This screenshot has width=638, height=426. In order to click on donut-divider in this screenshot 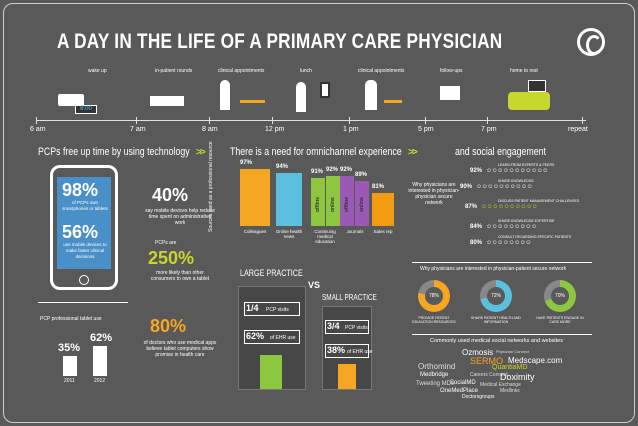, I will do `click(502, 262)`.